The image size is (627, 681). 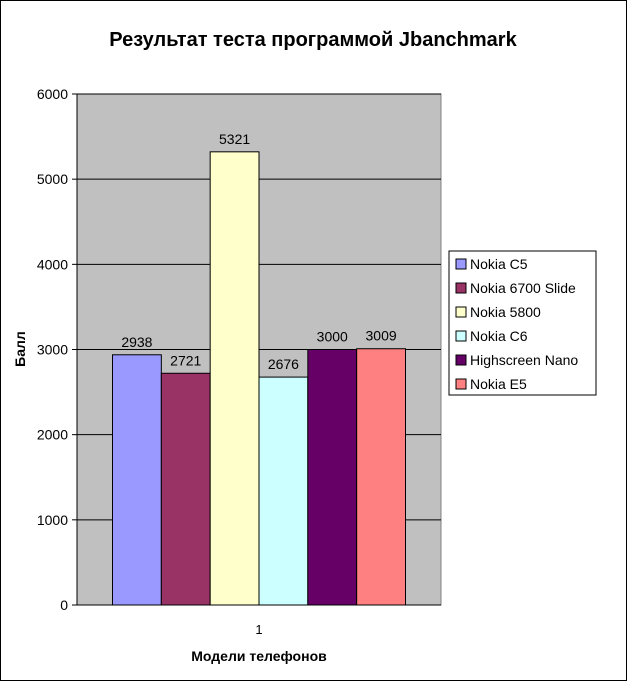 I want to click on legend-label: Nokia E5, so click(x=498, y=384).